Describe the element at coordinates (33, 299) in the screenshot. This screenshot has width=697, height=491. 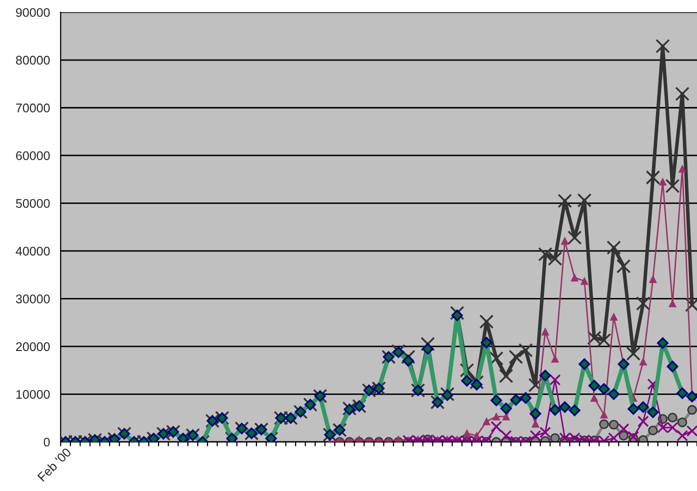
I see `y-tick-label: 30000` at that location.